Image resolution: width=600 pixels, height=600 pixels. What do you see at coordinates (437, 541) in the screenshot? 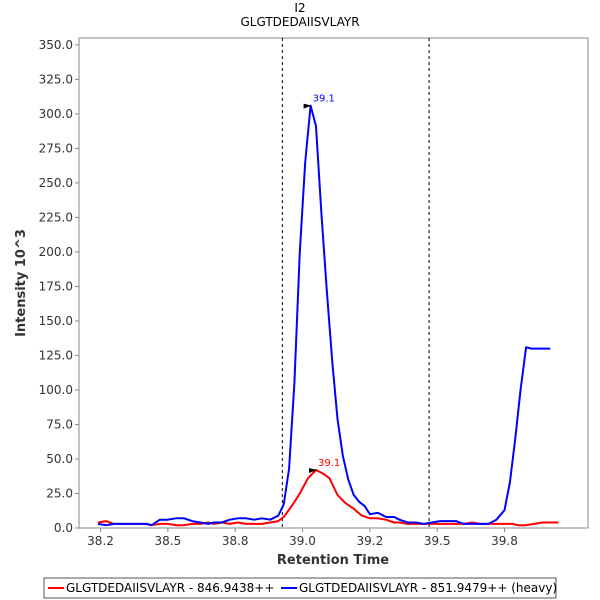
I see `x-tick-label: 39.5` at bounding box center [437, 541].